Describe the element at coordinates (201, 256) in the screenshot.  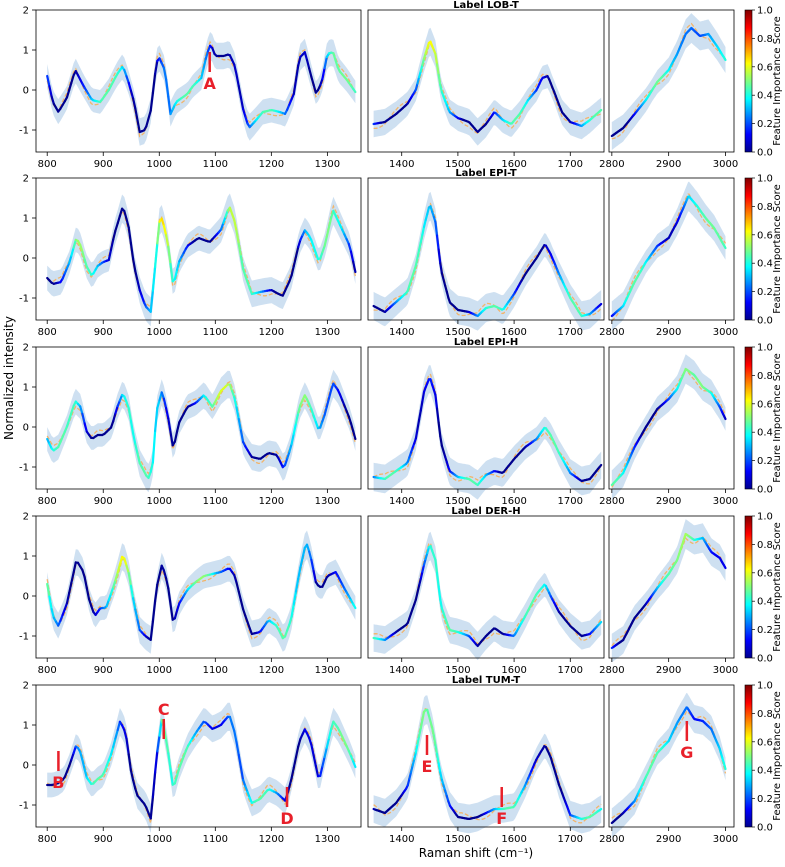
I see `reference-spectrum-line` at that location.